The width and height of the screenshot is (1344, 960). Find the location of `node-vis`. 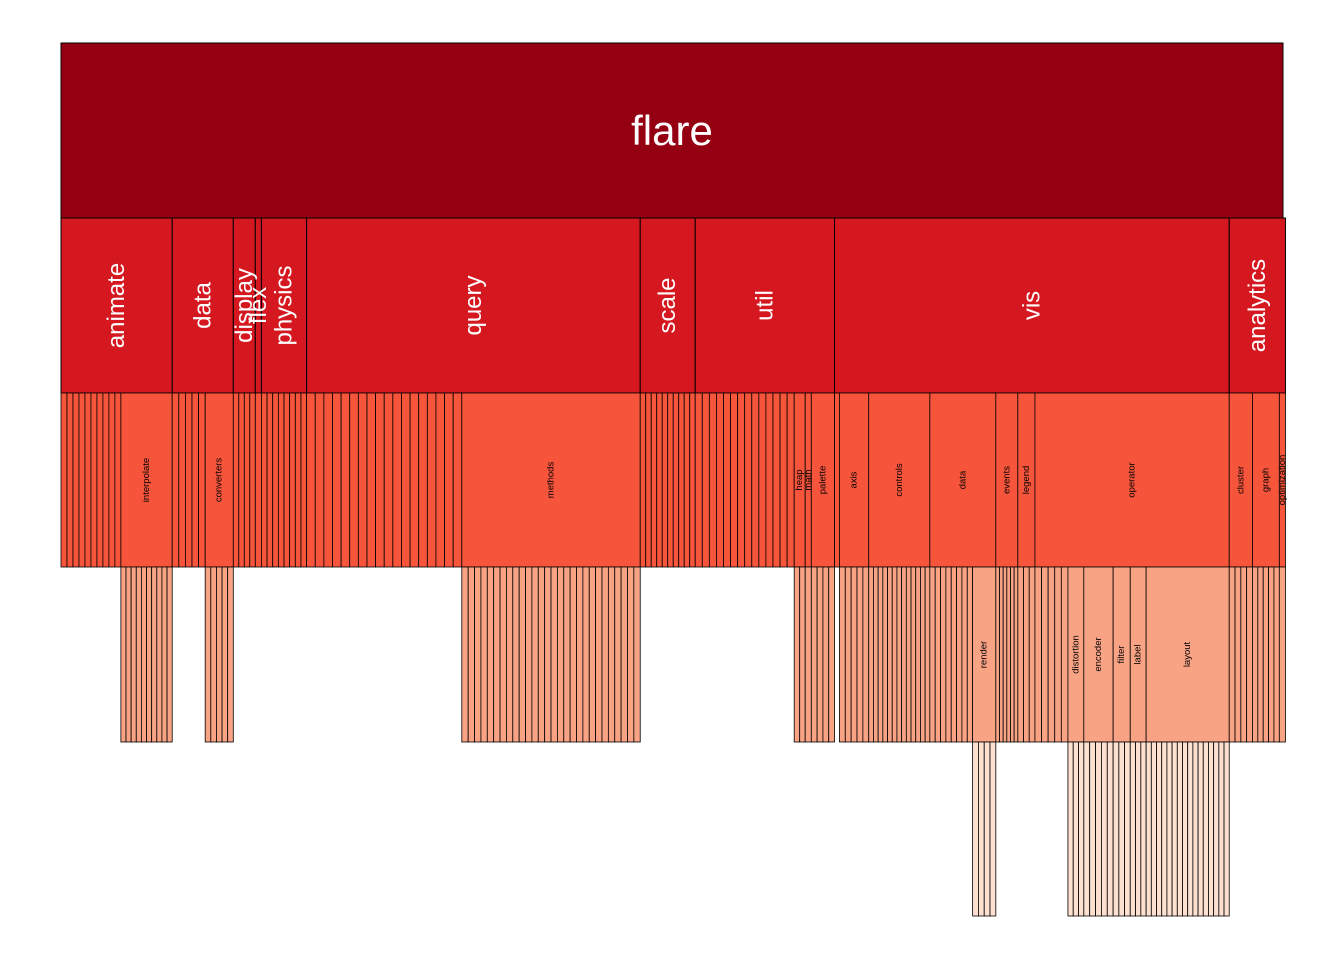

node-vis is located at coordinates (1032, 305).